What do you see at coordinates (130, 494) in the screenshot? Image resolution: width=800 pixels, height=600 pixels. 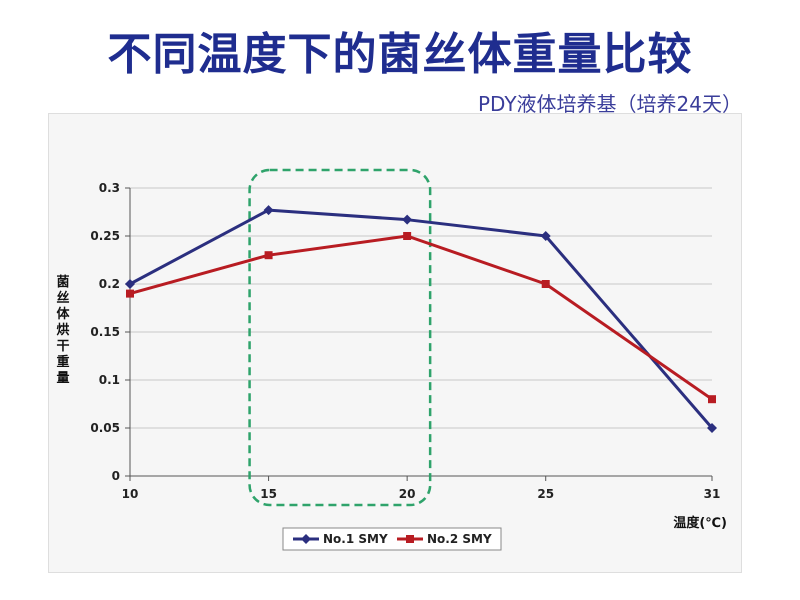 I see `x-tick-label: 10` at bounding box center [130, 494].